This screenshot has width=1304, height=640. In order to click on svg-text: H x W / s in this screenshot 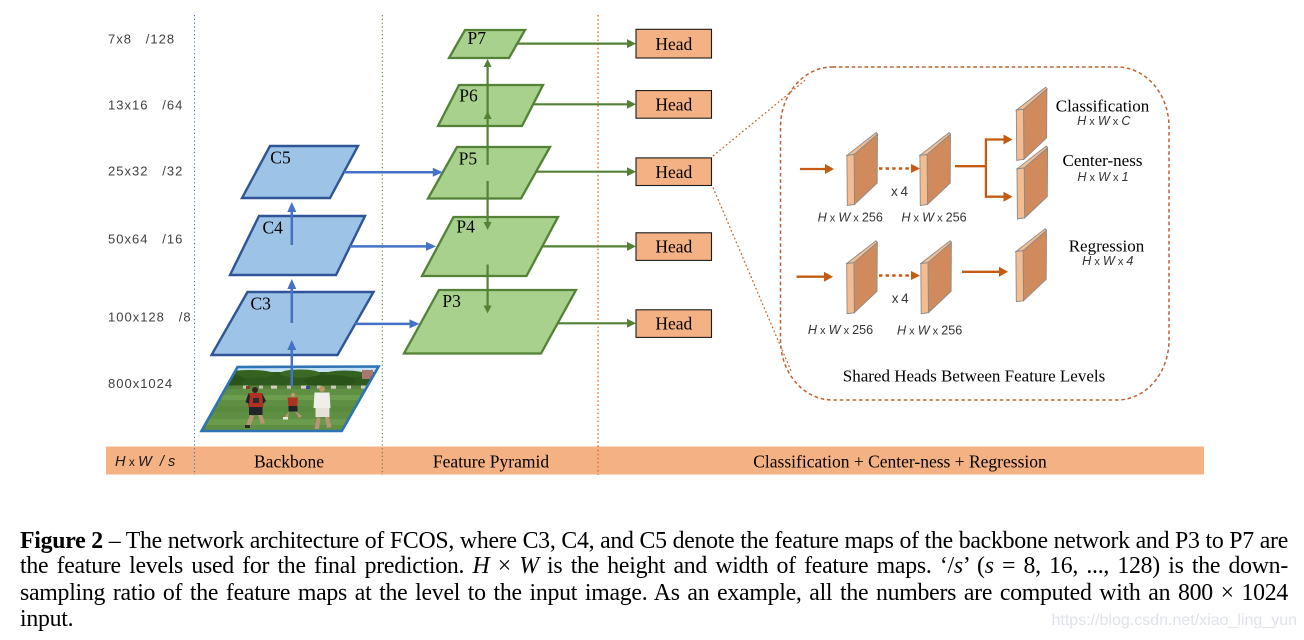, I will do `click(145, 462)`.